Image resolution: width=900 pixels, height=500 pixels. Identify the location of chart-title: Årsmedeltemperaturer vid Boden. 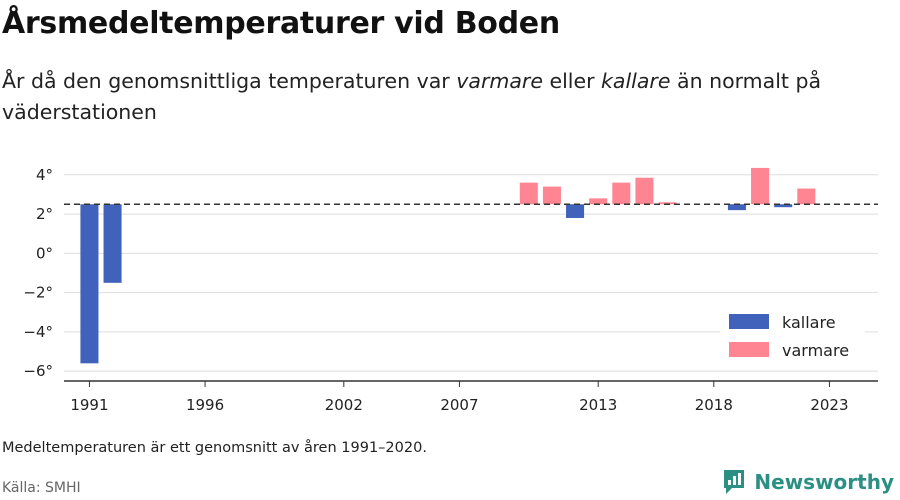
(281, 23).